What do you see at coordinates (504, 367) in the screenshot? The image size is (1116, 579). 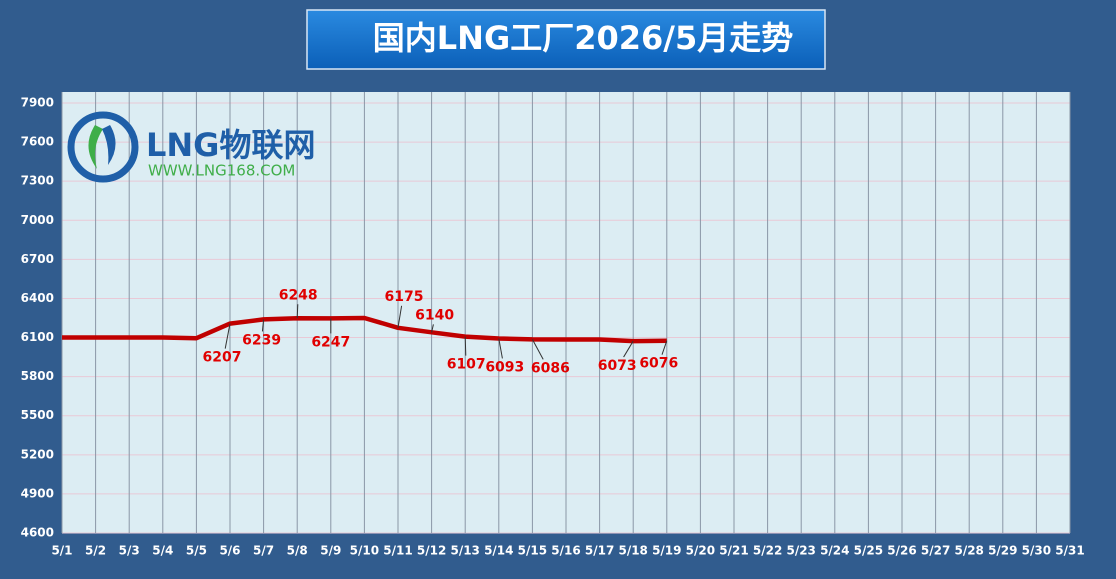 I see `data-label: 6093` at bounding box center [504, 367].